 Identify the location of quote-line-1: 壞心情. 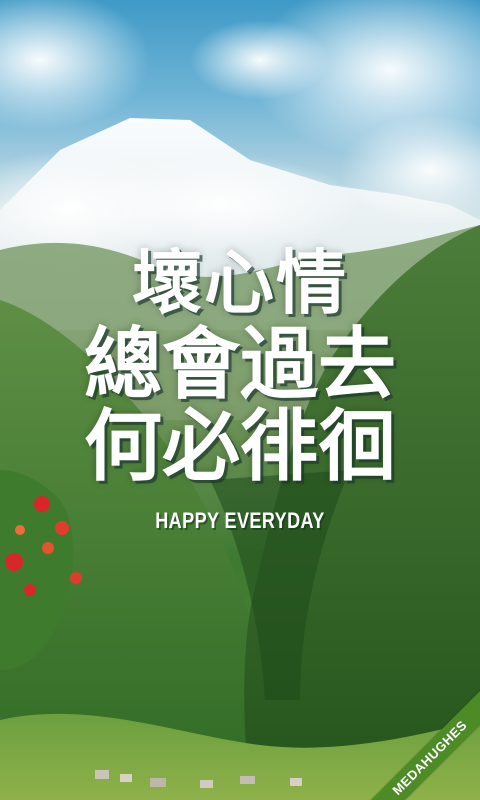
(240, 283).